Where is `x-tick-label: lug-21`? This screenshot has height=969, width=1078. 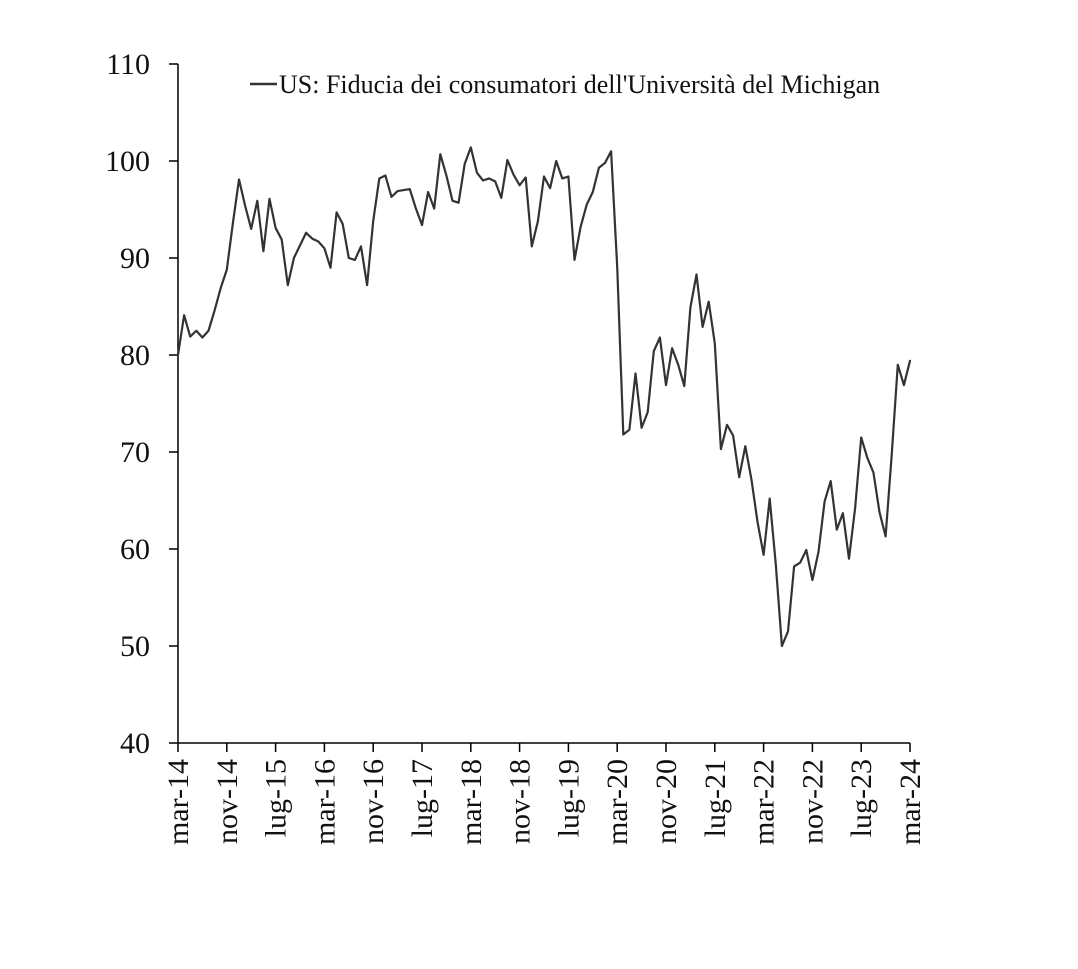
x-tick-label: lug-21 is located at coordinates (715, 798).